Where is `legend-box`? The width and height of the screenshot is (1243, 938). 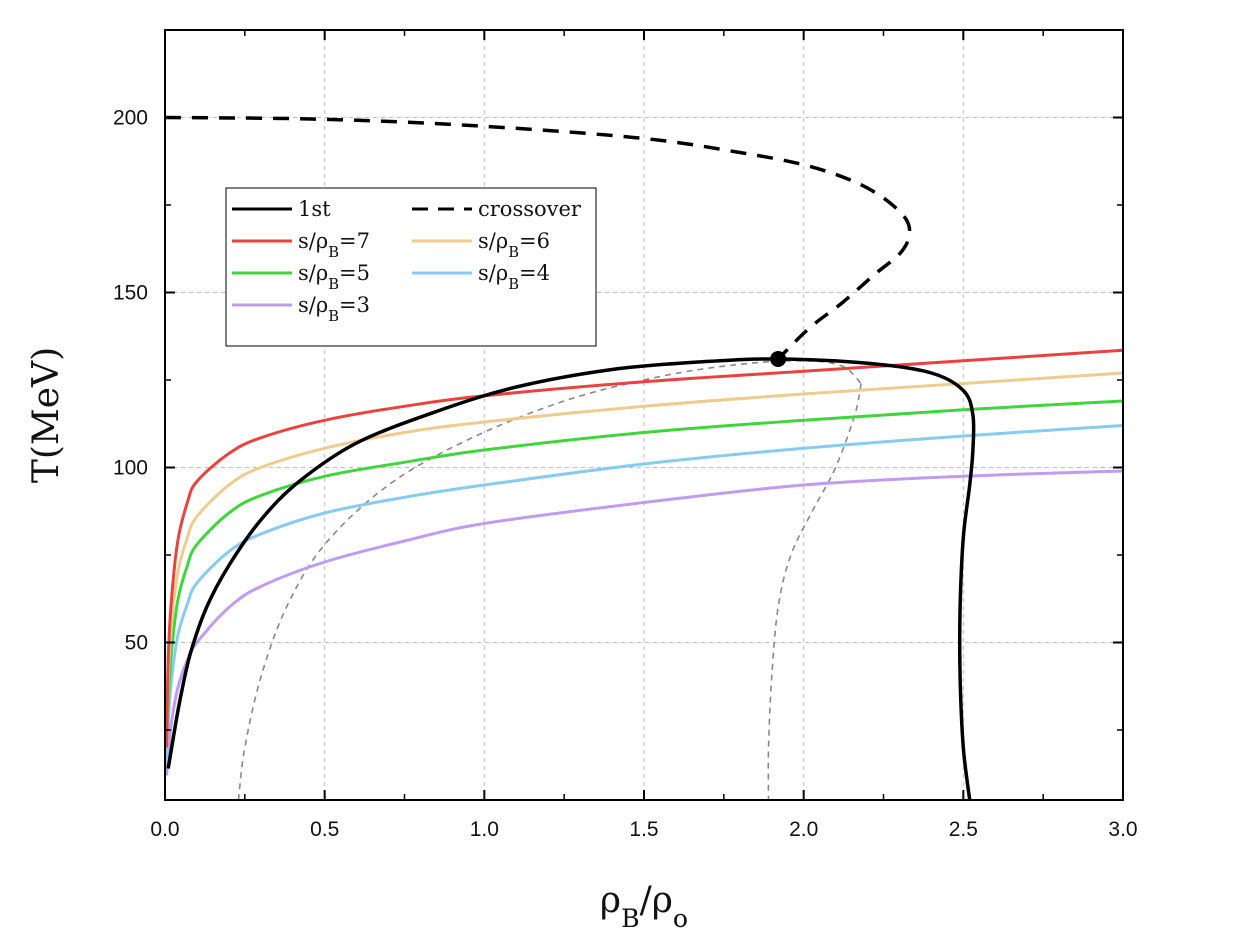 legend-box is located at coordinates (411, 267).